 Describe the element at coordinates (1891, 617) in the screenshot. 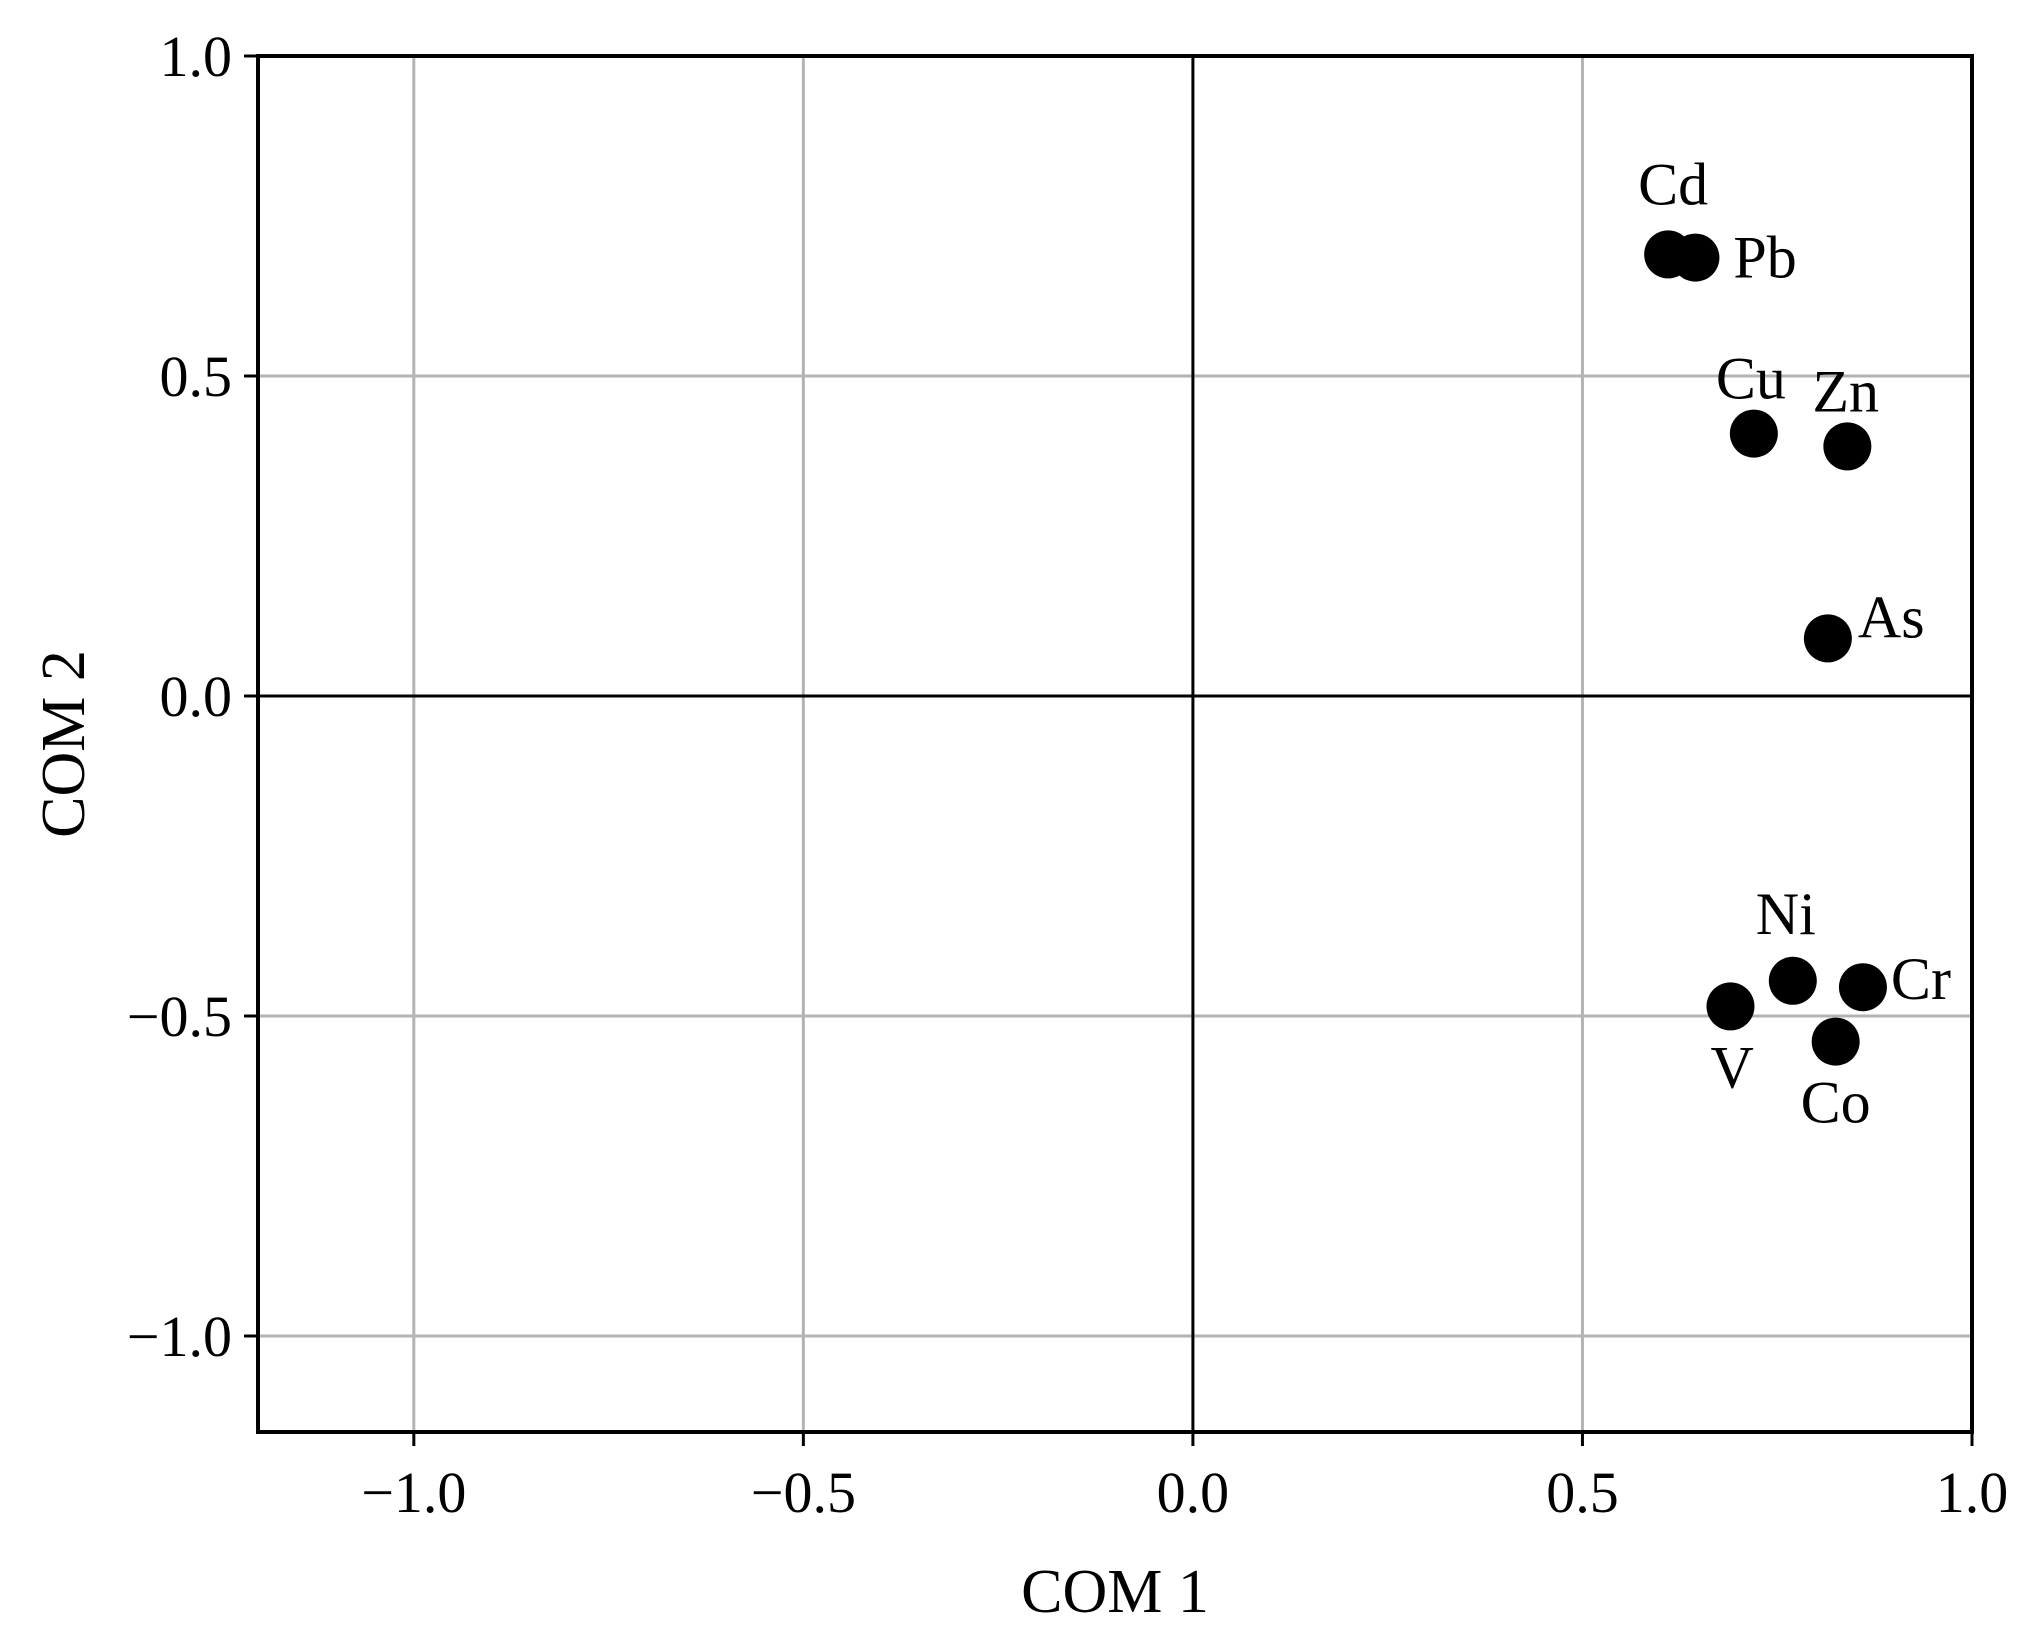

I see `point-label-as: As` at that location.